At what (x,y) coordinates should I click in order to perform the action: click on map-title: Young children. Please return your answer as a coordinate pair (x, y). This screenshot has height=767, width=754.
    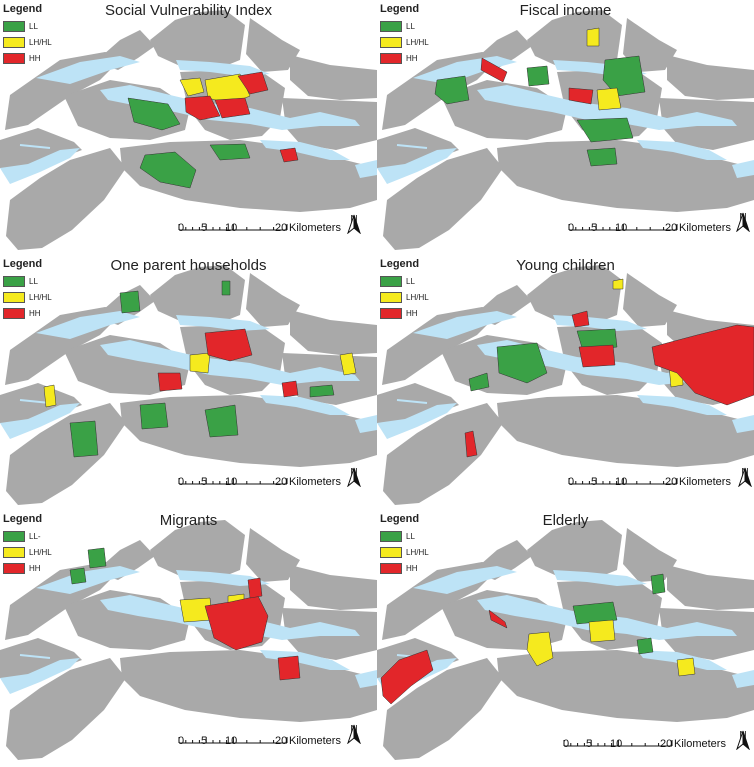
    Looking at the image, I should click on (565, 265).